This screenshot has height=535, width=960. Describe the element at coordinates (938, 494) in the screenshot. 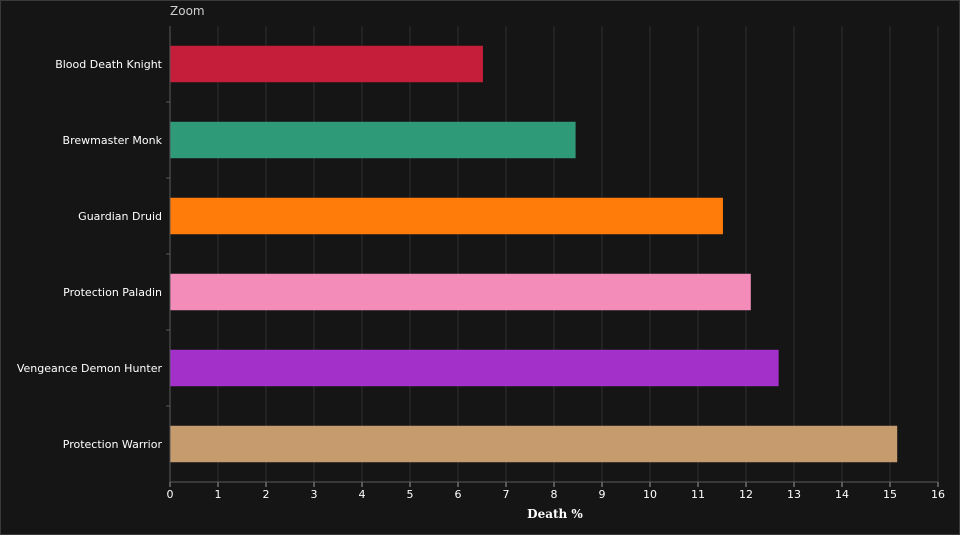

I see `x-tick-label: 16` at that location.